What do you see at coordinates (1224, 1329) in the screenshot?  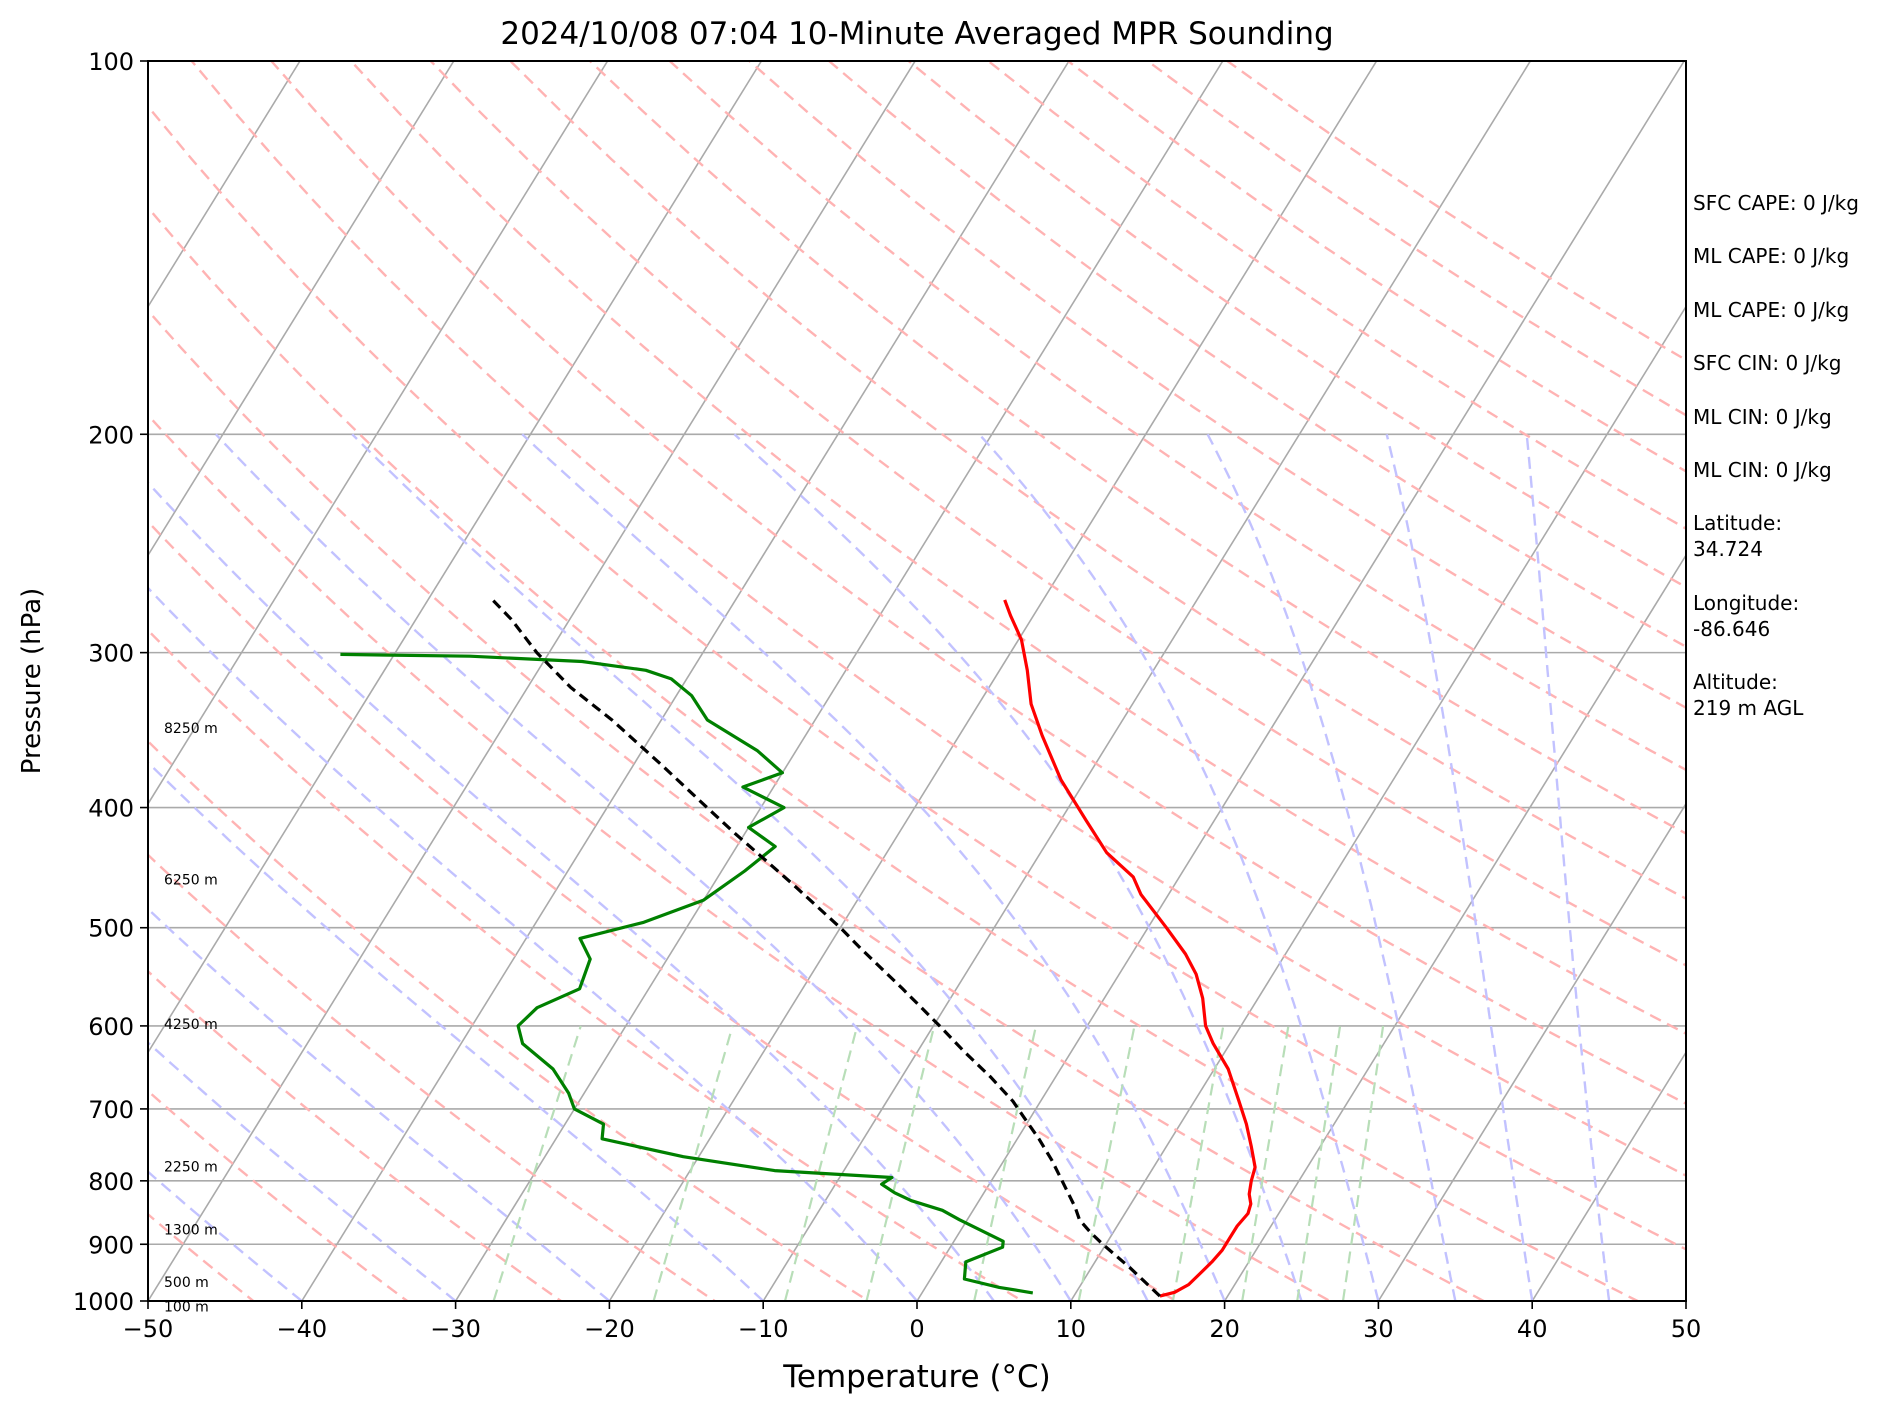 I see `x-tick-label: 20` at bounding box center [1224, 1329].